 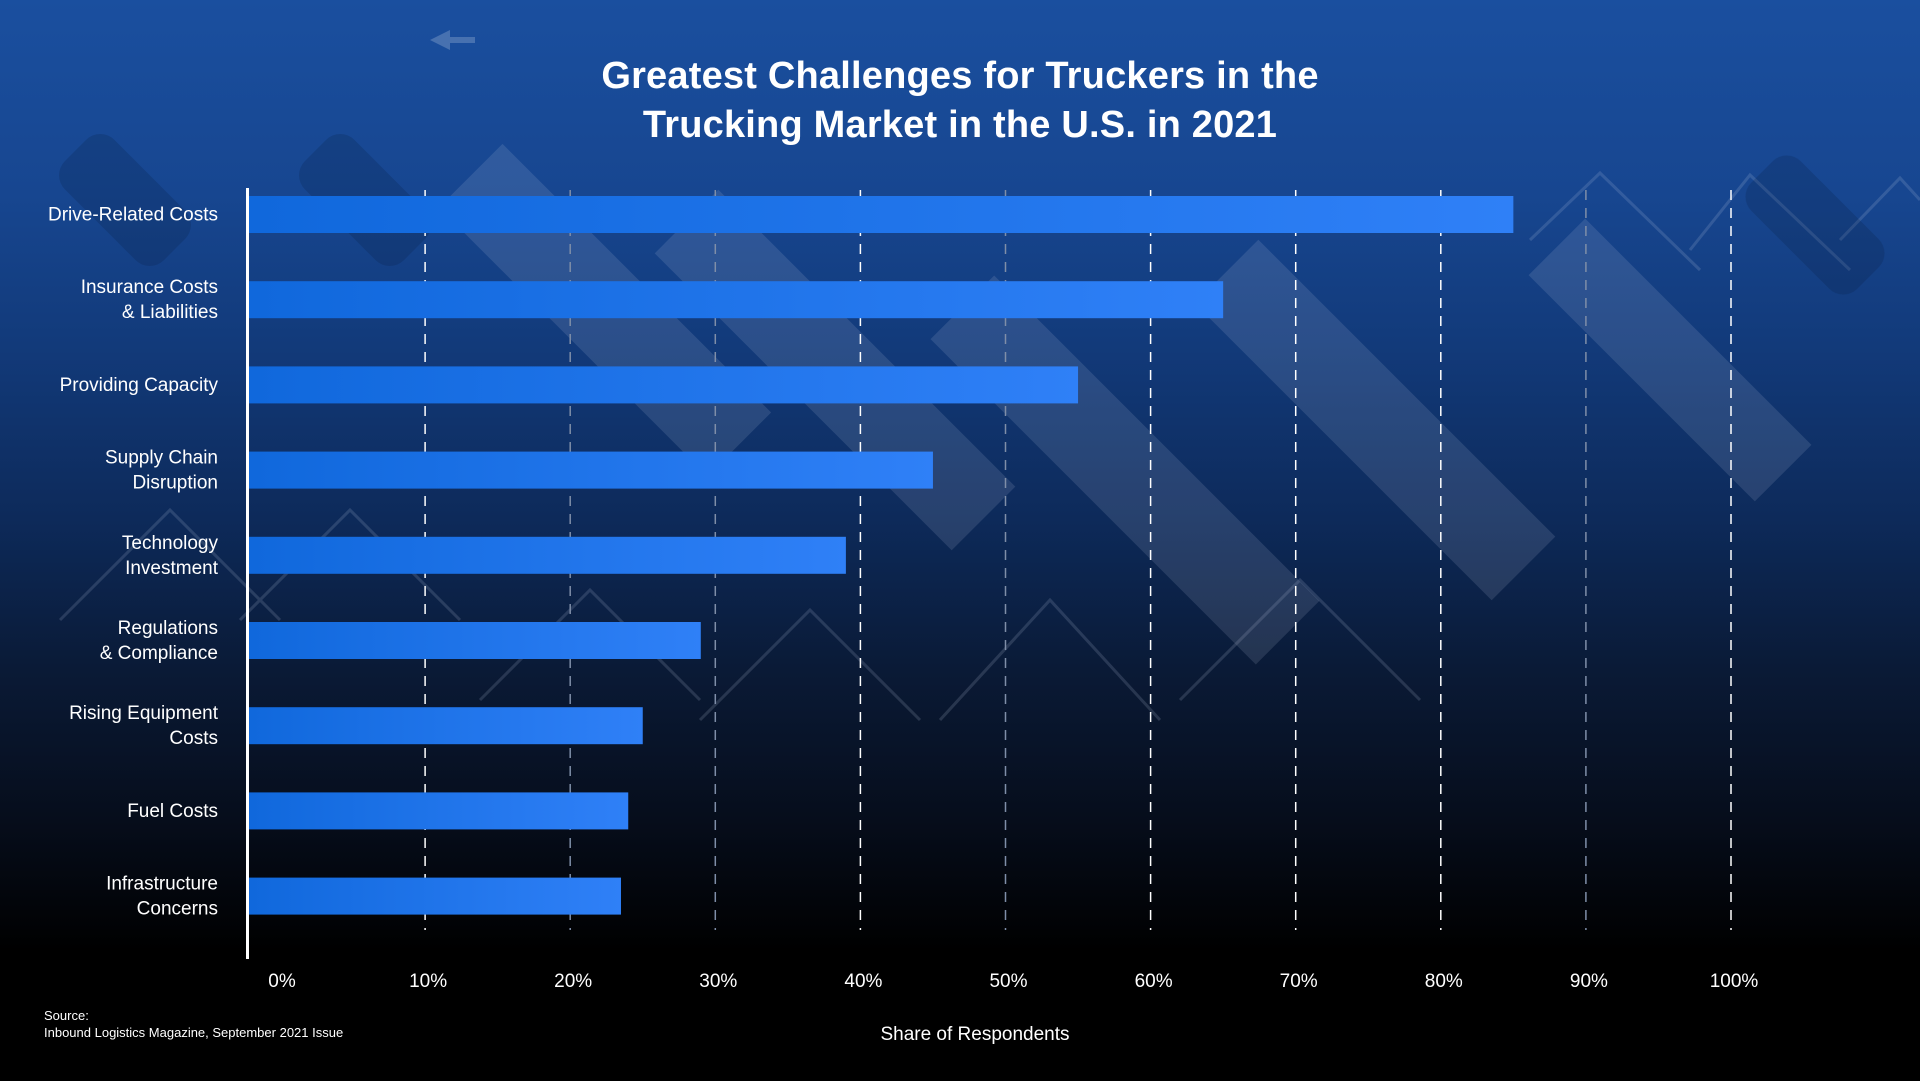 I want to click on x-tick-label-90: 90%, so click(x=1589, y=981).